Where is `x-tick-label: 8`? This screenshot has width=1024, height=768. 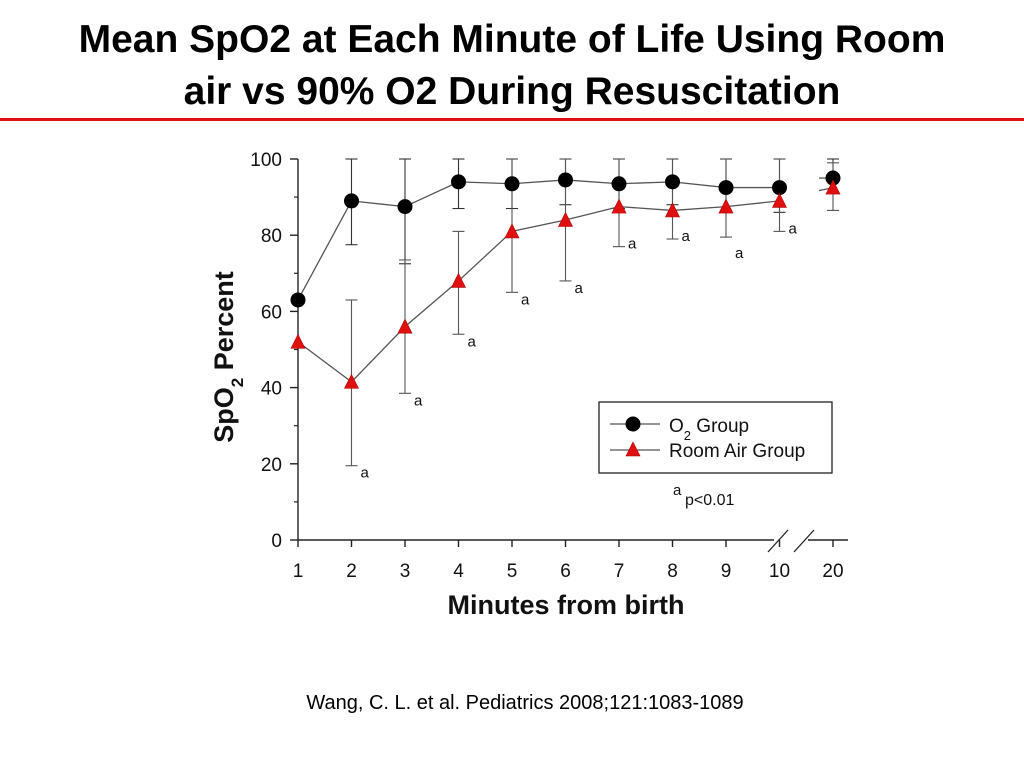 x-tick-label: 8 is located at coordinates (672, 571).